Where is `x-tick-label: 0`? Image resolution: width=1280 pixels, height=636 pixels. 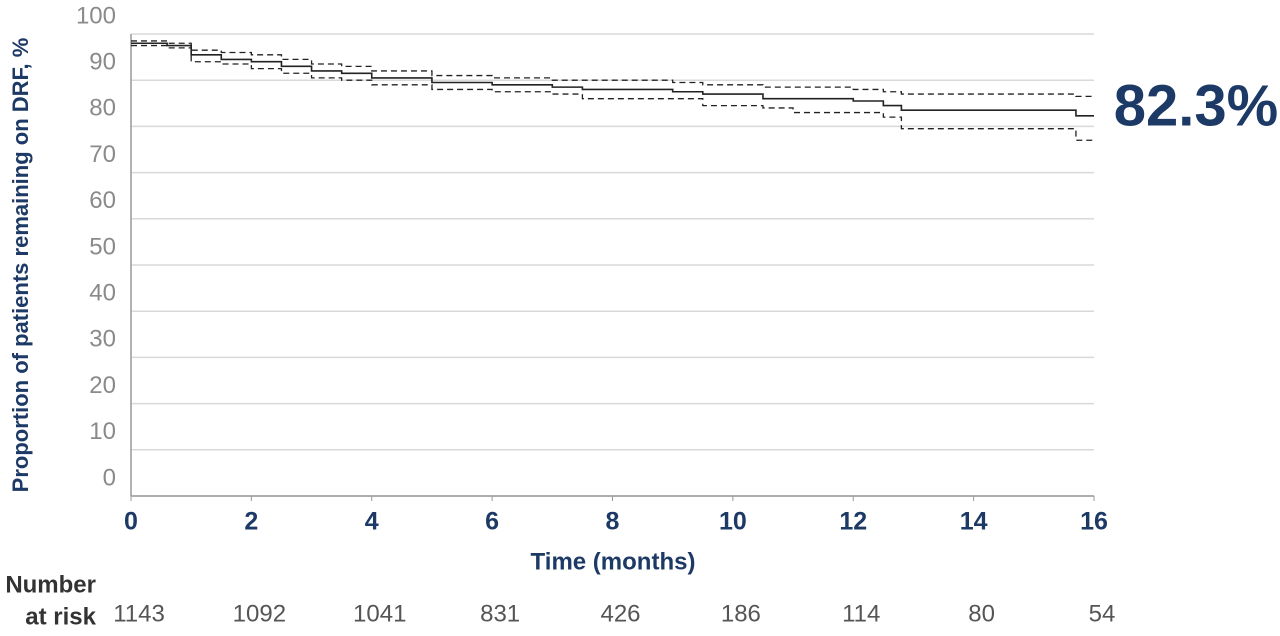 x-tick-label: 0 is located at coordinates (131, 522).